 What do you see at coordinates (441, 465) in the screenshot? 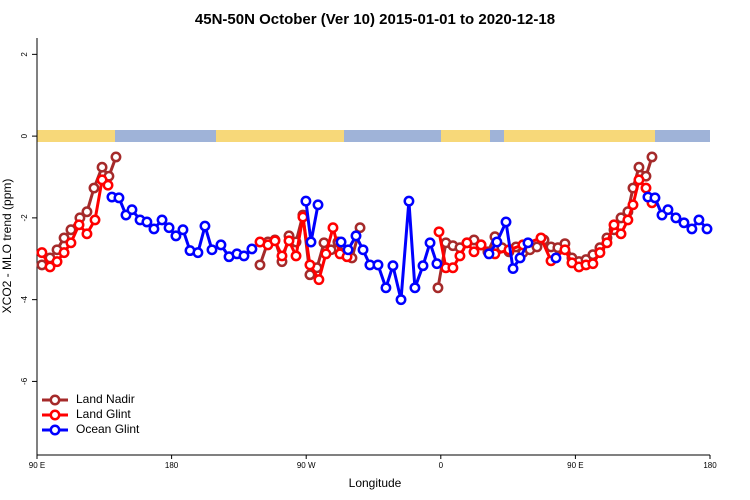
I see `x-tick-label: 0` at bounding box center [441, 465].